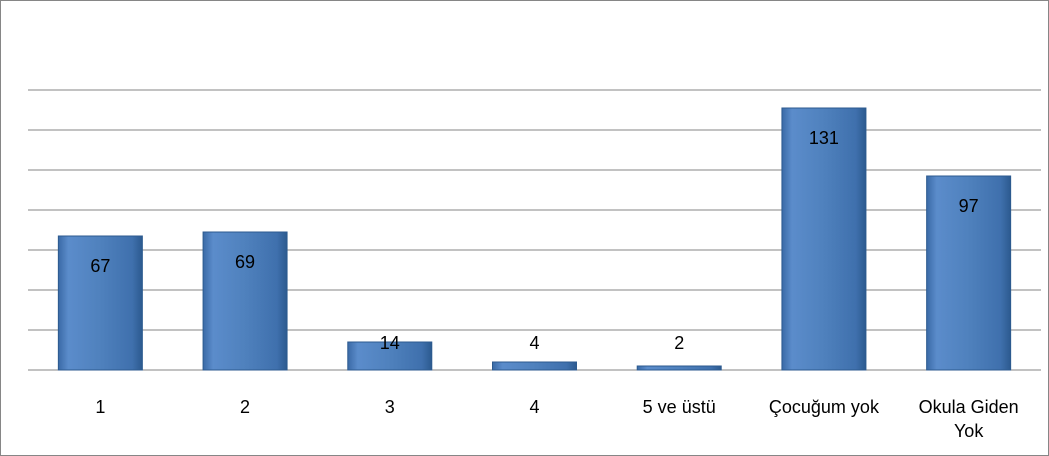  I want to click on data-label: 4, so click(534, 343).